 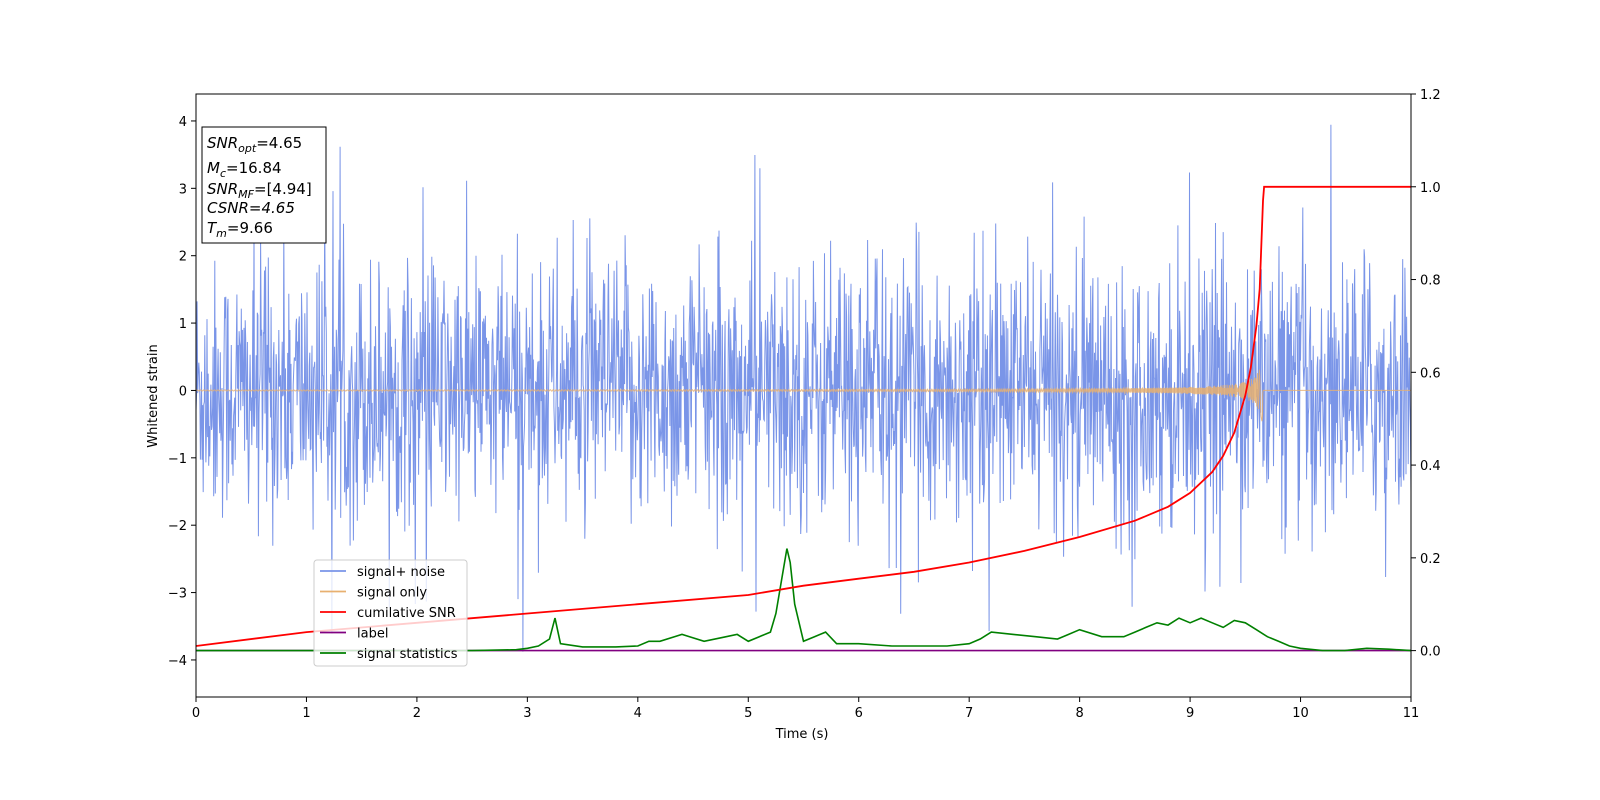 I want to click on y-tick-label: 2, so click(x=183, y=257).